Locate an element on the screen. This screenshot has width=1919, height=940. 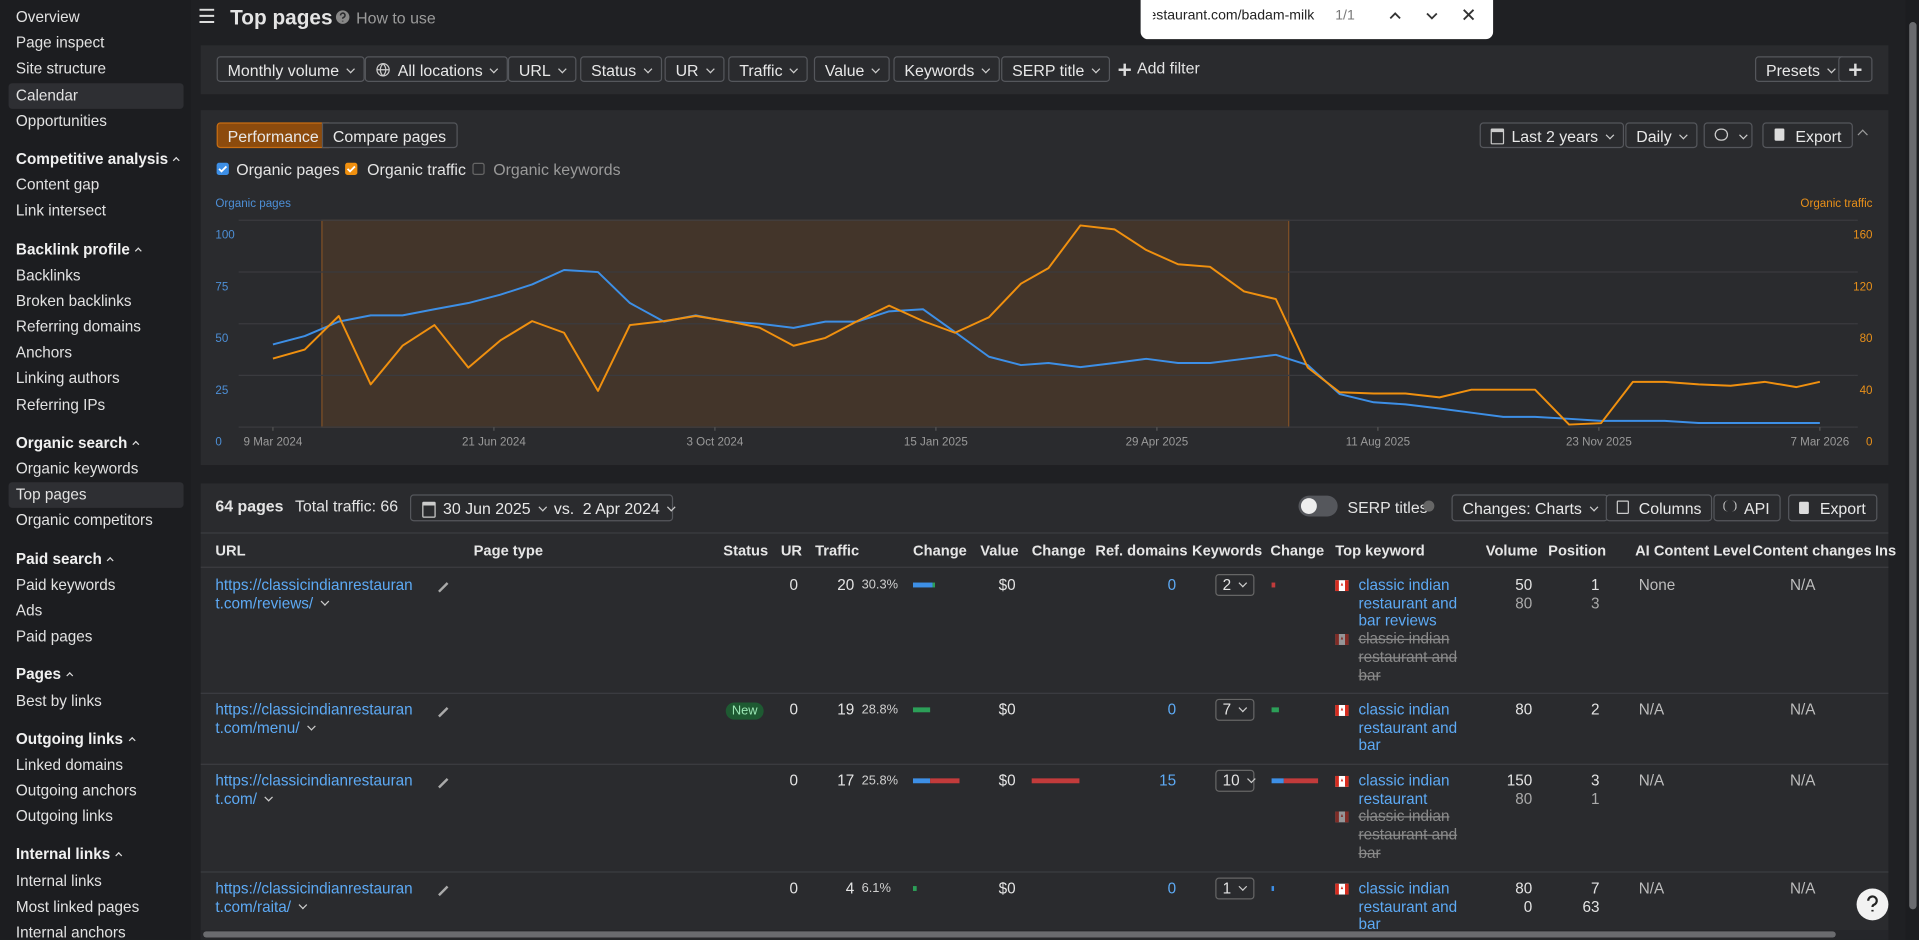
sidebar-section-title: Outgoing links is located at coordinates (95, 740).